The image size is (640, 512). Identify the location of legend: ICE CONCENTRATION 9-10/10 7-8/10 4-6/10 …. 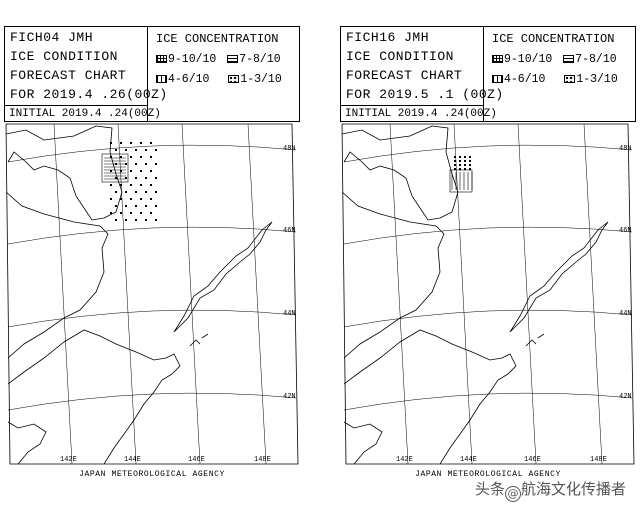
(223, 74).